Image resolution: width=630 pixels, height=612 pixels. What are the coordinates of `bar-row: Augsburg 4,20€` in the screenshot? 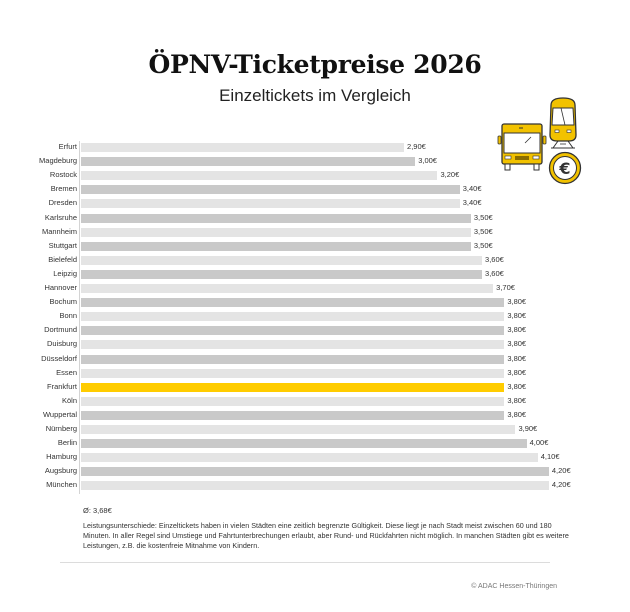 It's located at (315, 472).